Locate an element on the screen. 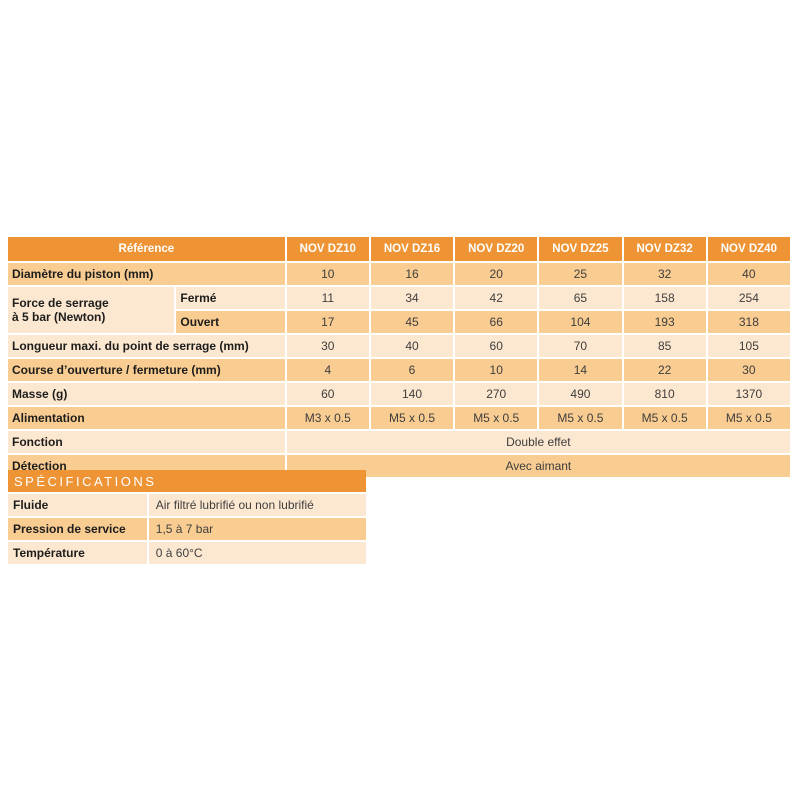 The height and width of the screenshot is (800, 800). value-cell: 254 is located at coordinates (748, 298).